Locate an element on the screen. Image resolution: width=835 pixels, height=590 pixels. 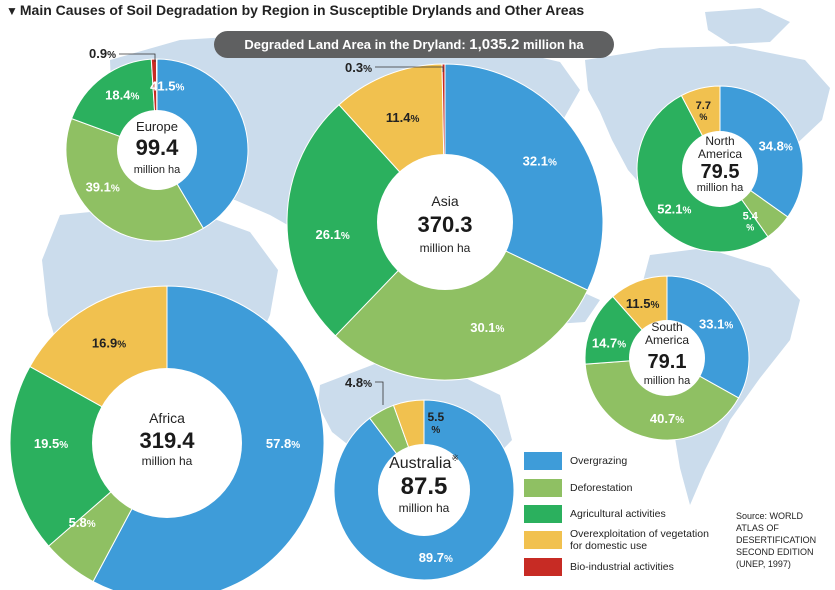
legend-label-agricultural: Agricultural activities is located at coordinates (618, 514).